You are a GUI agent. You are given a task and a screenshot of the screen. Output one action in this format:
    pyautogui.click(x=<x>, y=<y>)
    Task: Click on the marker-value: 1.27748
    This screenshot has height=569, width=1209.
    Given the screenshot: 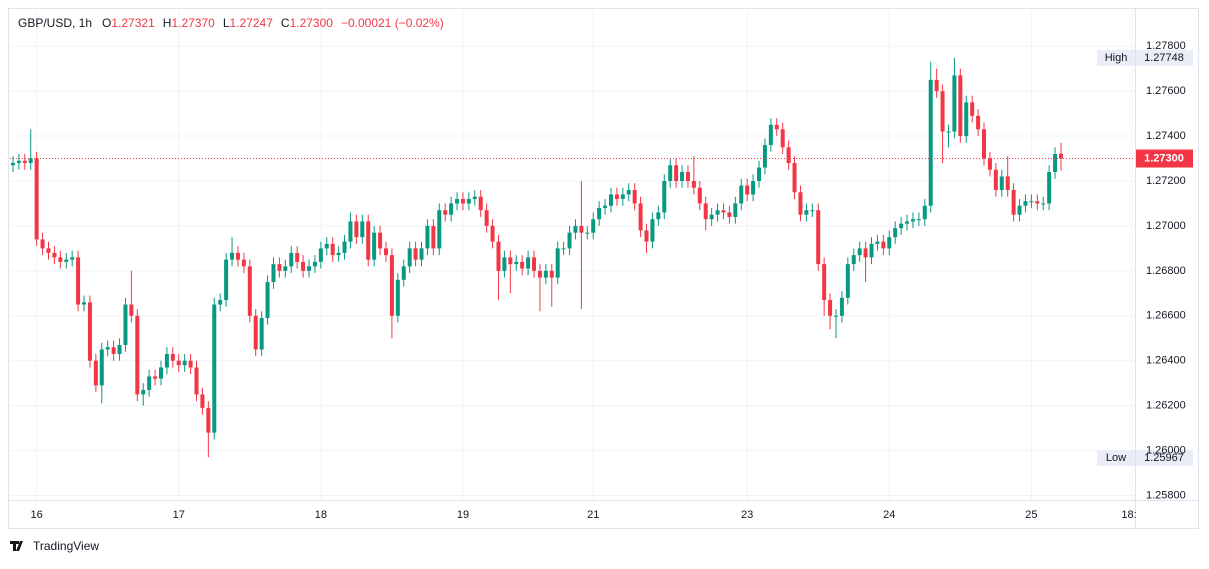 What is the action you would take?
    pyautogui.click(x=1164, y=58)
    